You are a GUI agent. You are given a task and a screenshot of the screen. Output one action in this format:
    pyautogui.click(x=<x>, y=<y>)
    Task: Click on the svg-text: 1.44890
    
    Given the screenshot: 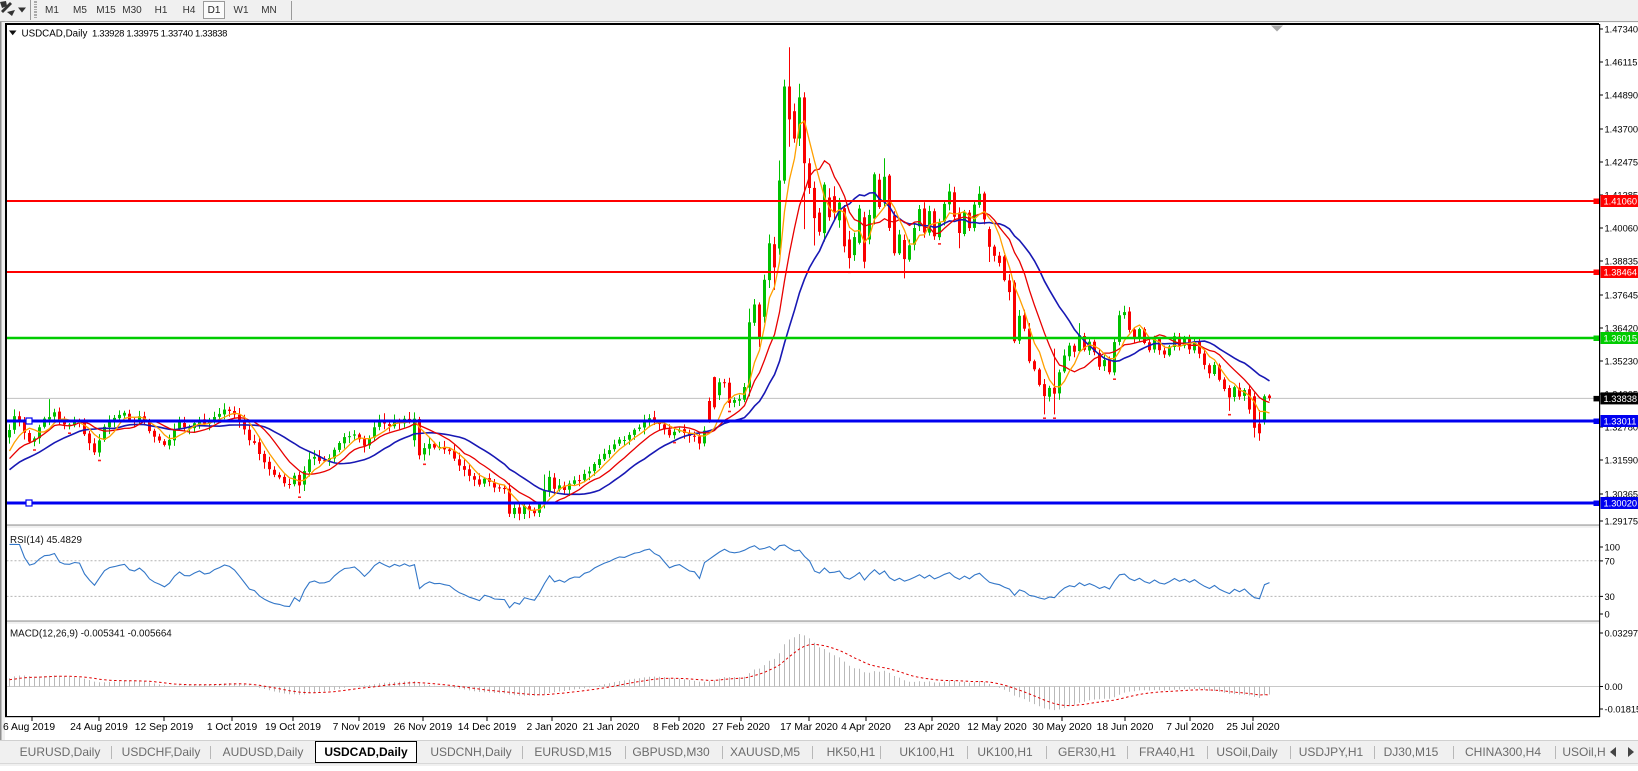 What is the action you would take?
    pyautogui.click(x=1621, y=95)
    